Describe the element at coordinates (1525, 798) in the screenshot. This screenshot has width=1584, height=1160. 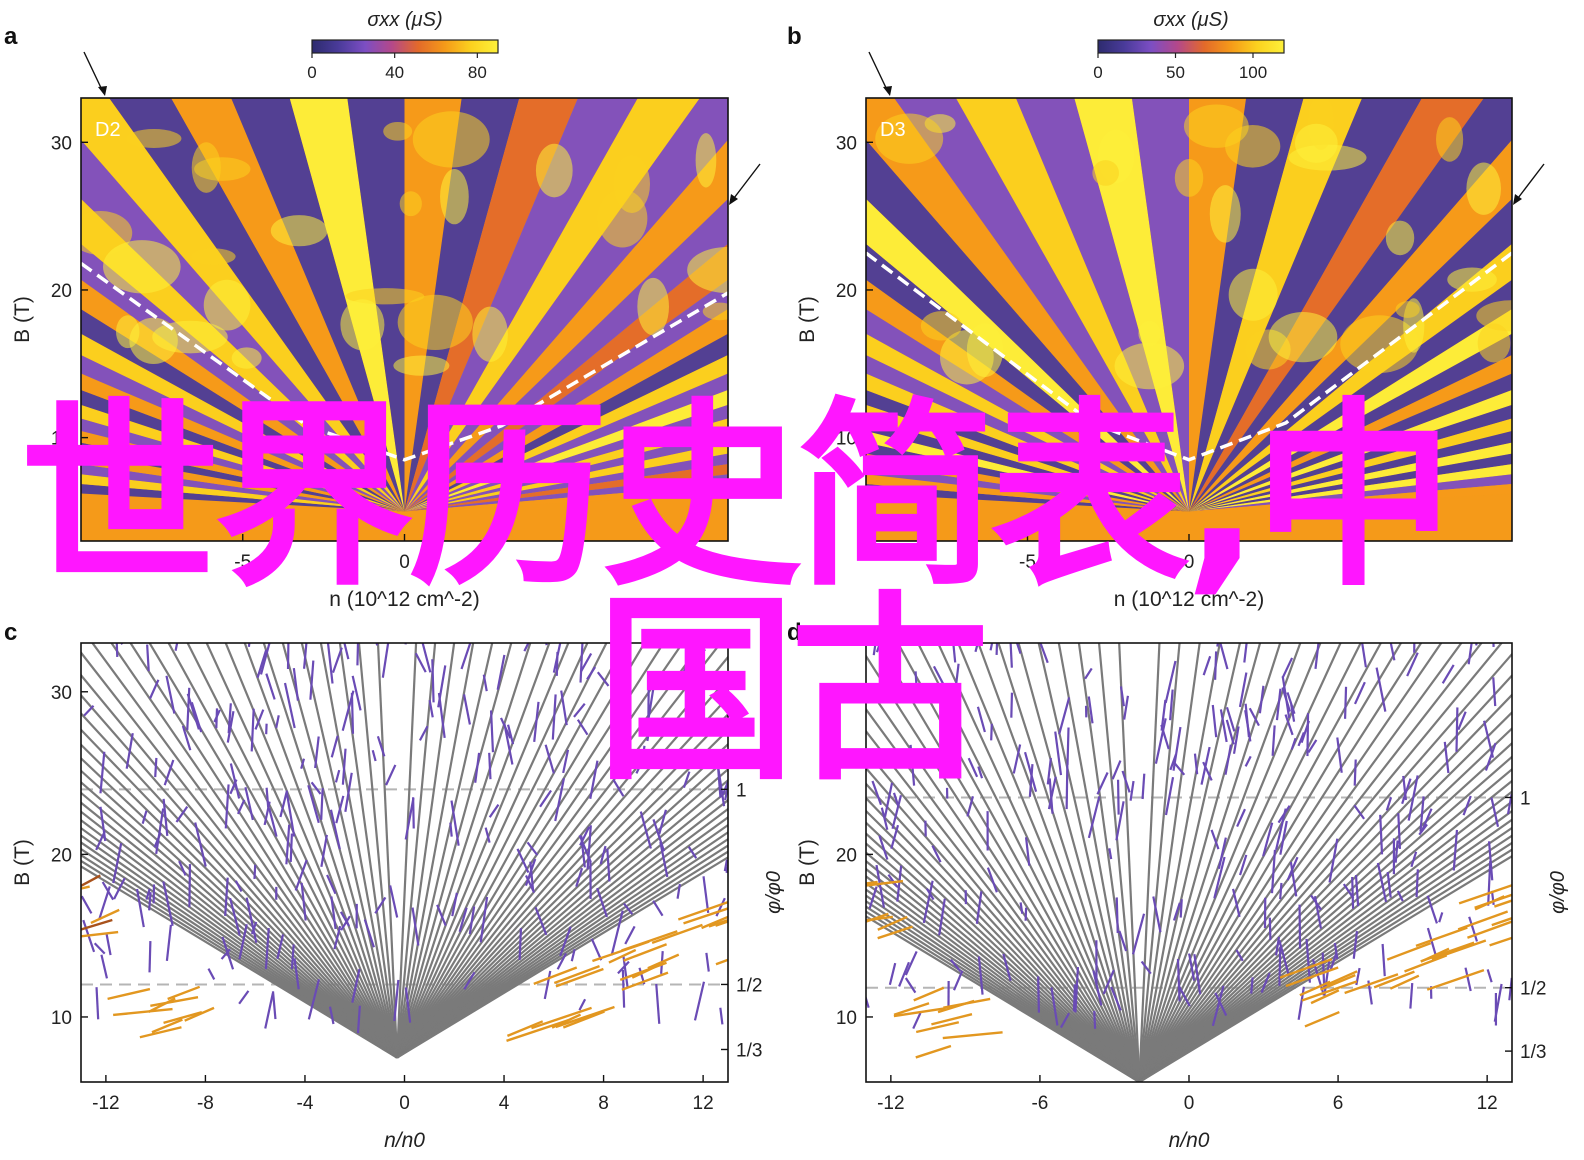
I see `right-axis-tick-label: 1` at that location.